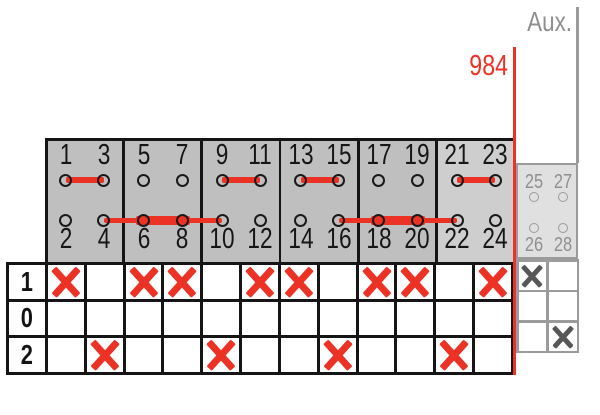  What do you see at coordinates (563, 197) in the screenshot?
I see `aux-pin-27-circle` at bounding box center [563, 197].